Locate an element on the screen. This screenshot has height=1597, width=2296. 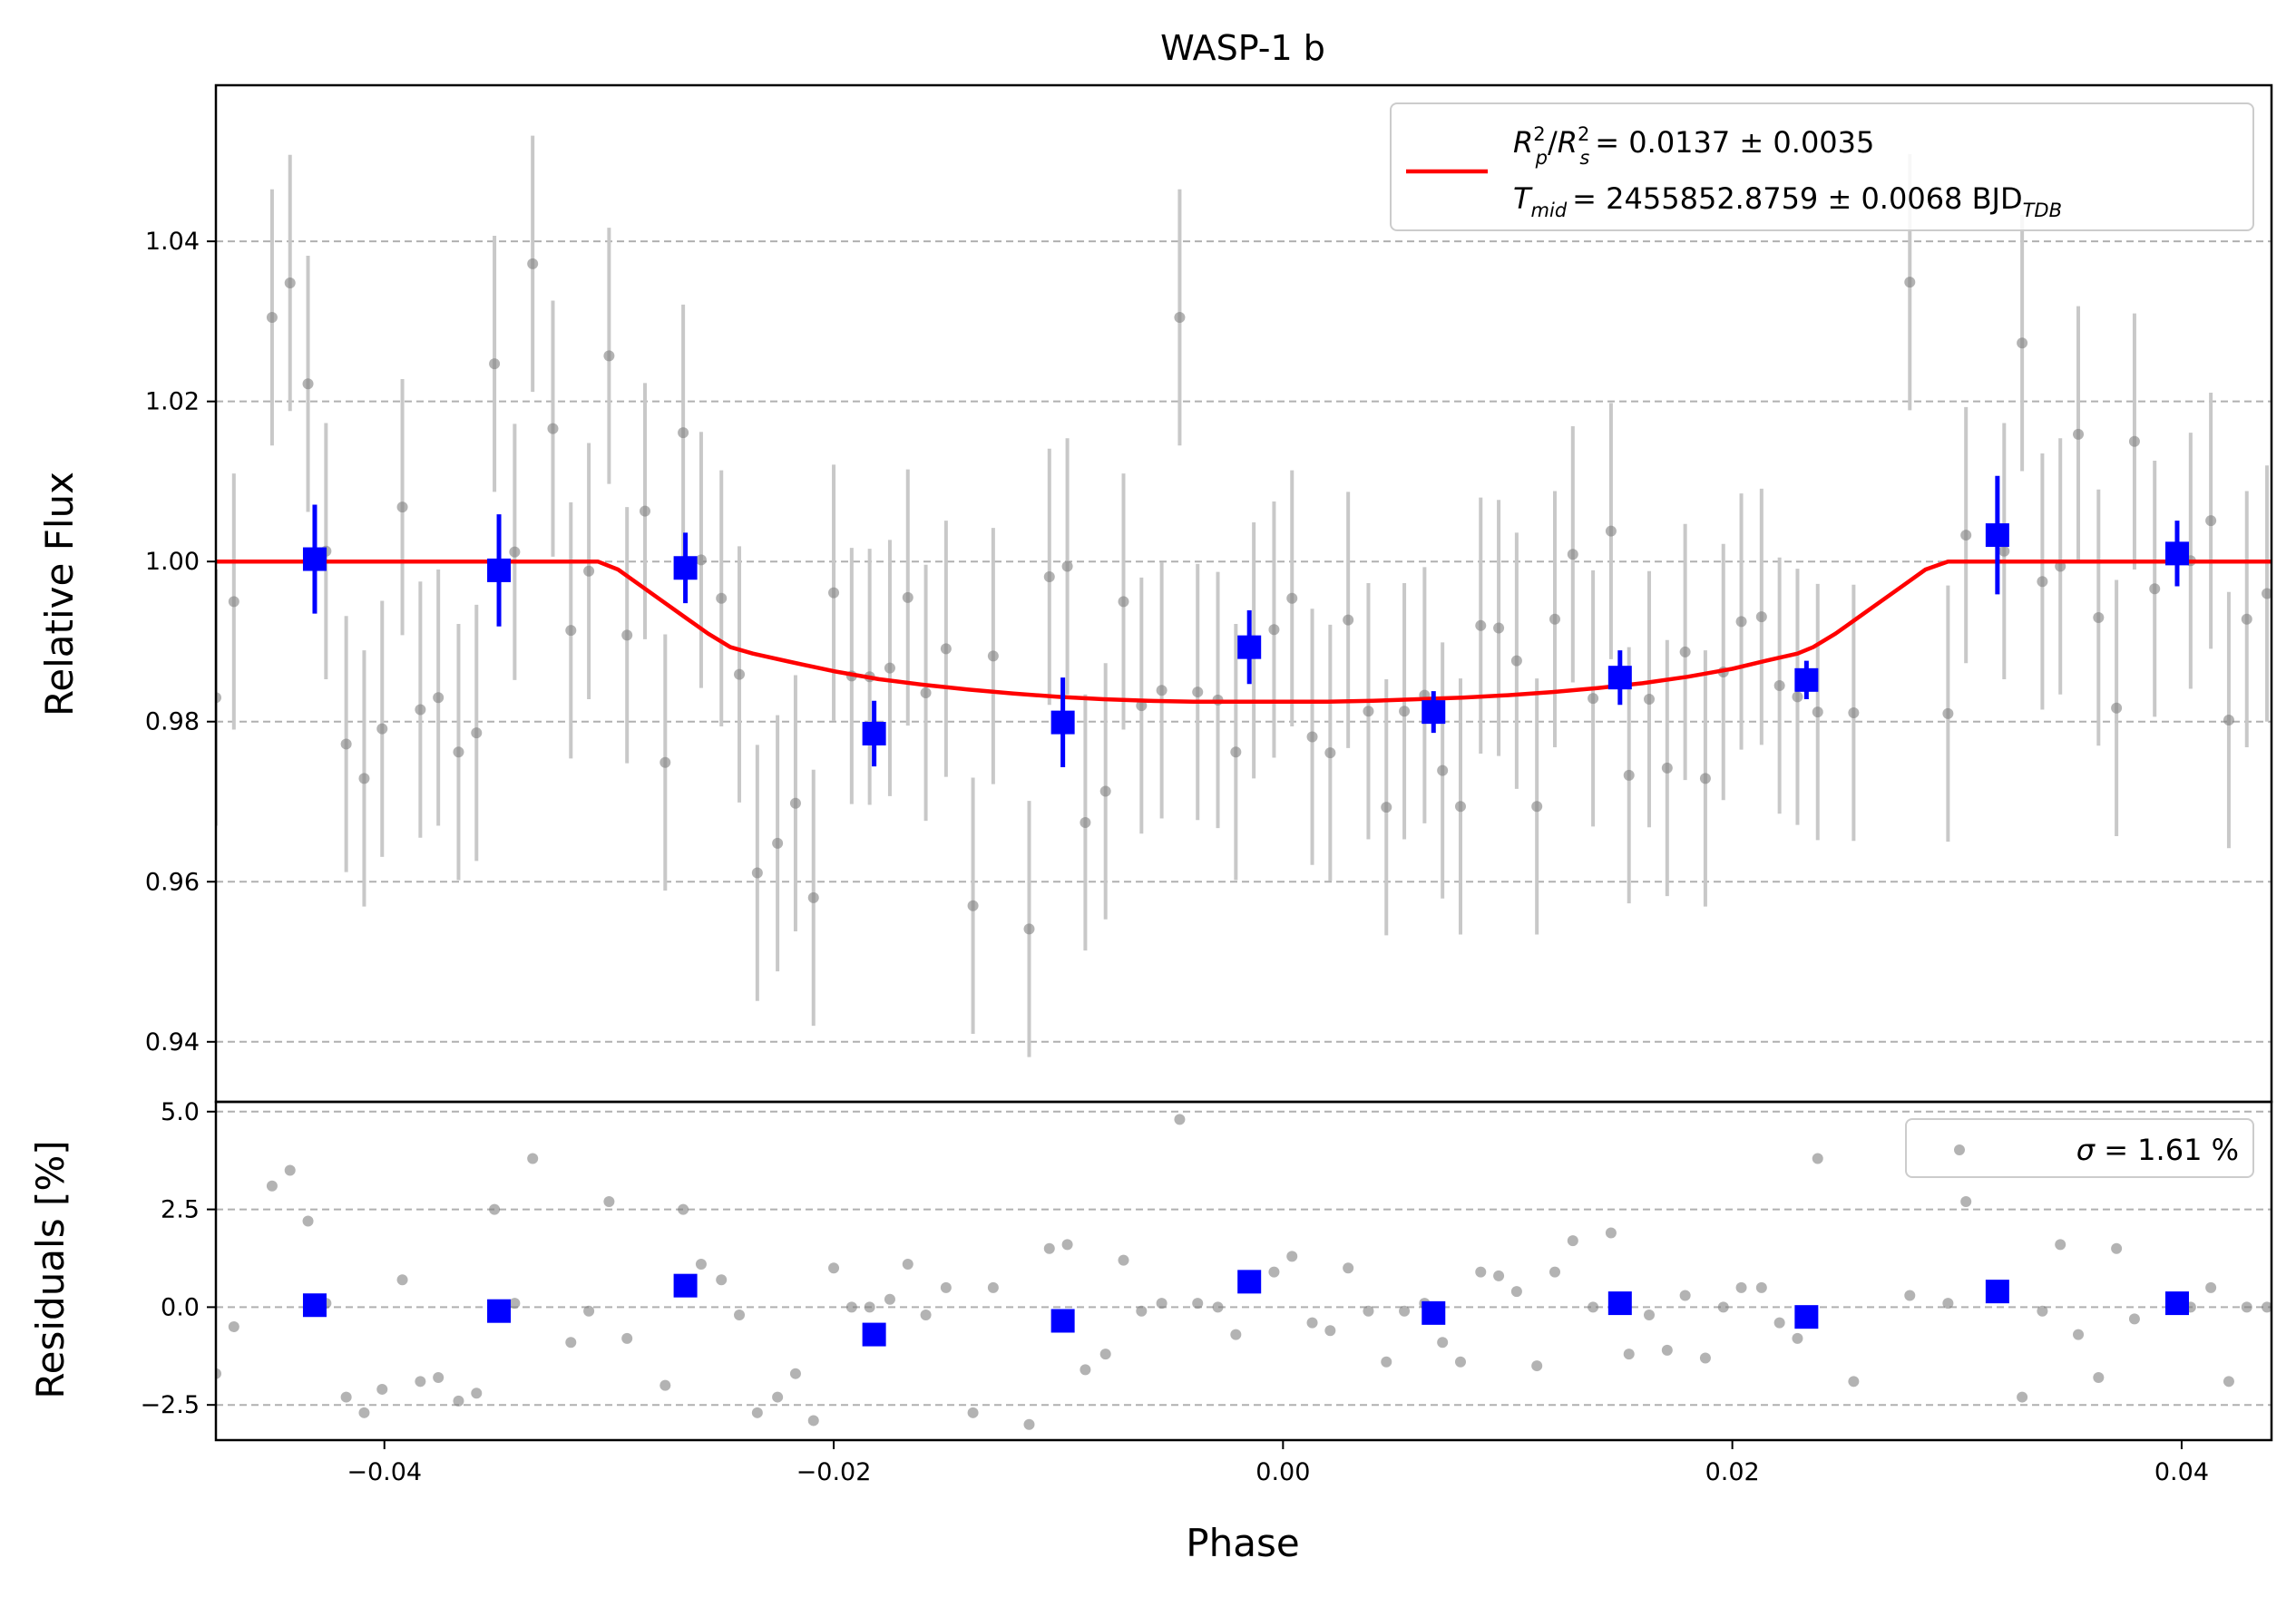
top-y-tick-label: 0.94 is located at coordinates (172, 1042).